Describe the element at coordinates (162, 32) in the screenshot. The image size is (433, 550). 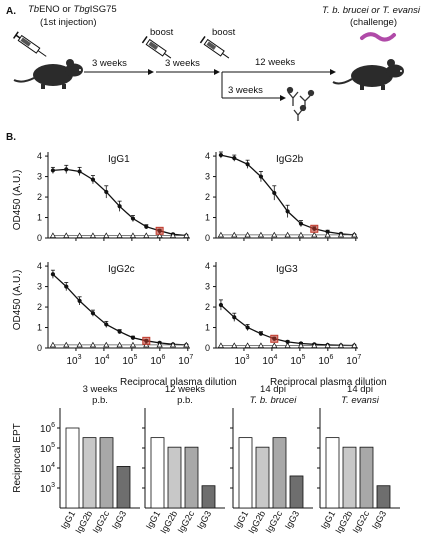
I see `boost-label-1: boost` at that location.